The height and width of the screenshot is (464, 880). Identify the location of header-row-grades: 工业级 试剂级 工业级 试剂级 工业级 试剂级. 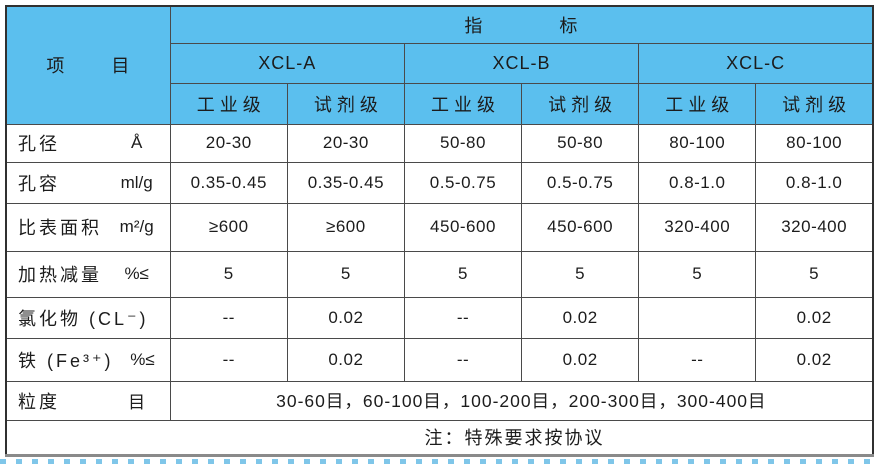
(440, 103).